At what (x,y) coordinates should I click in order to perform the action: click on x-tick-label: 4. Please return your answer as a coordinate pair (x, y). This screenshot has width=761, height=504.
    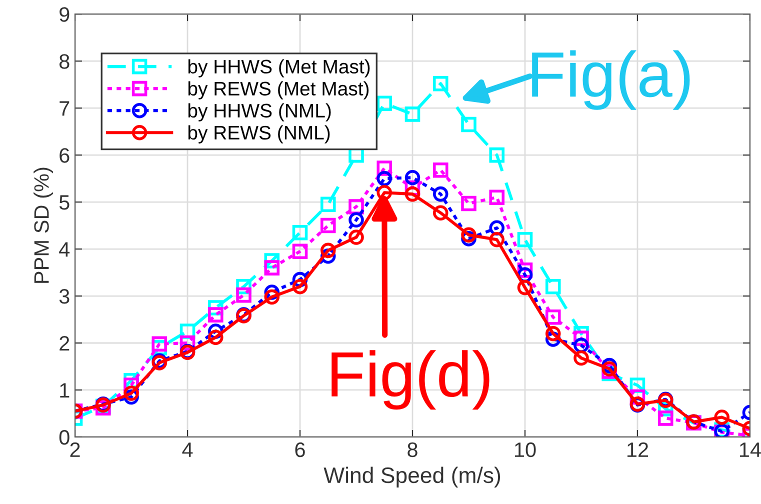
    Looking at the image, I should click on (187, 449).